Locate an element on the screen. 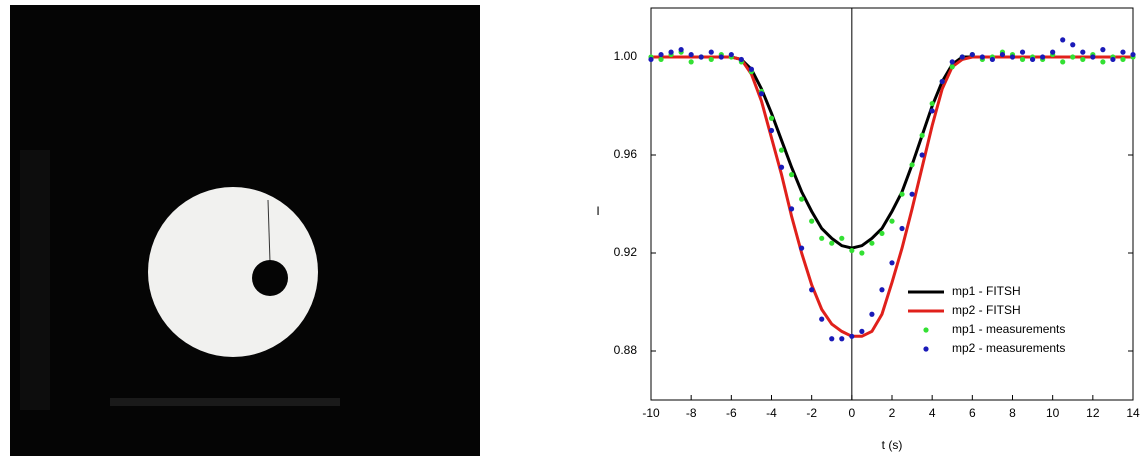  thread is located at coordinates (269, 231).